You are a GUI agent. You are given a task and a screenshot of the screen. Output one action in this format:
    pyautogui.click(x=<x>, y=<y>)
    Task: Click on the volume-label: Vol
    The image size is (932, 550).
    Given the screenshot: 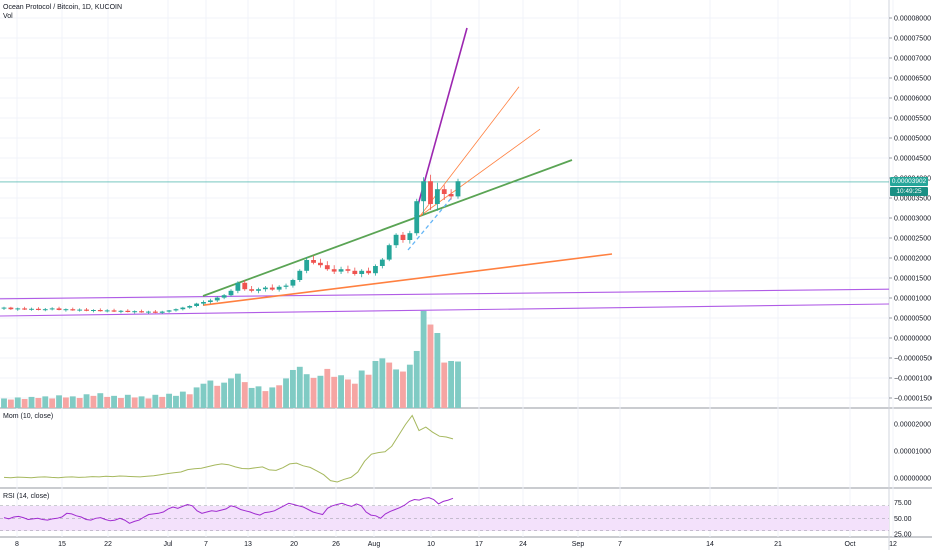 What is the action you would take?
    pyautogui.click(x=8, y=16)
    